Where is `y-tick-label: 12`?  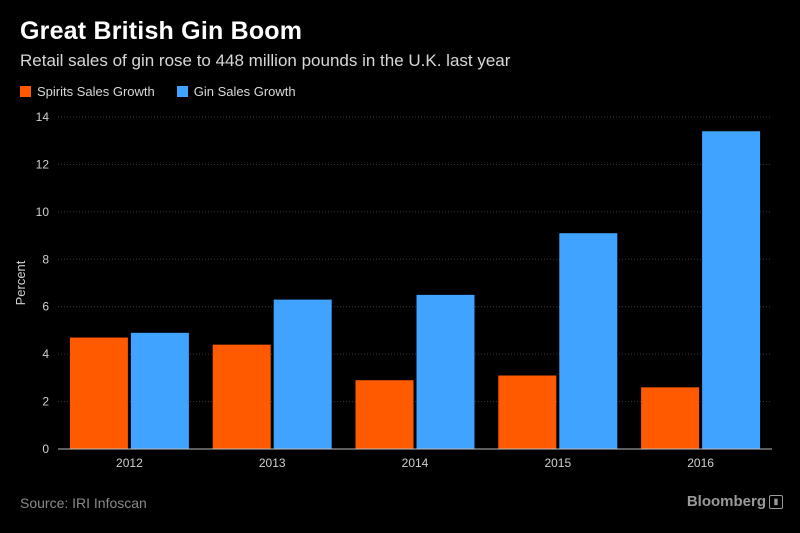 y-tick-label: 12 is located at coordinates (43, 164).